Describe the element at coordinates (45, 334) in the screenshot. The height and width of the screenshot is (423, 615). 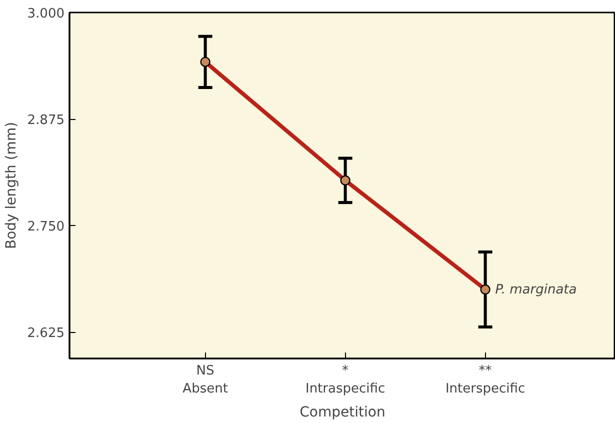
I see `y-tick-label: 2.625` at that location.